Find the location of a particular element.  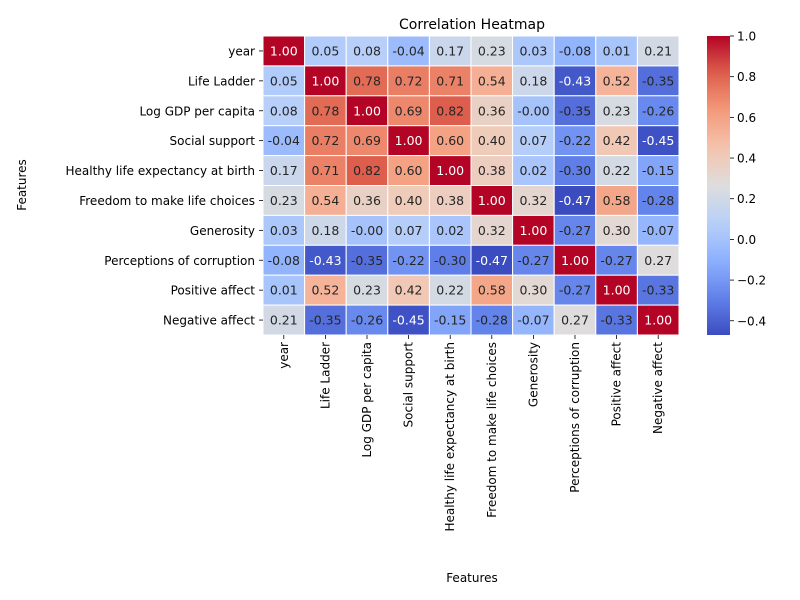

heatmap-cell-label: 0.07 is located at coordinates (409, 230).